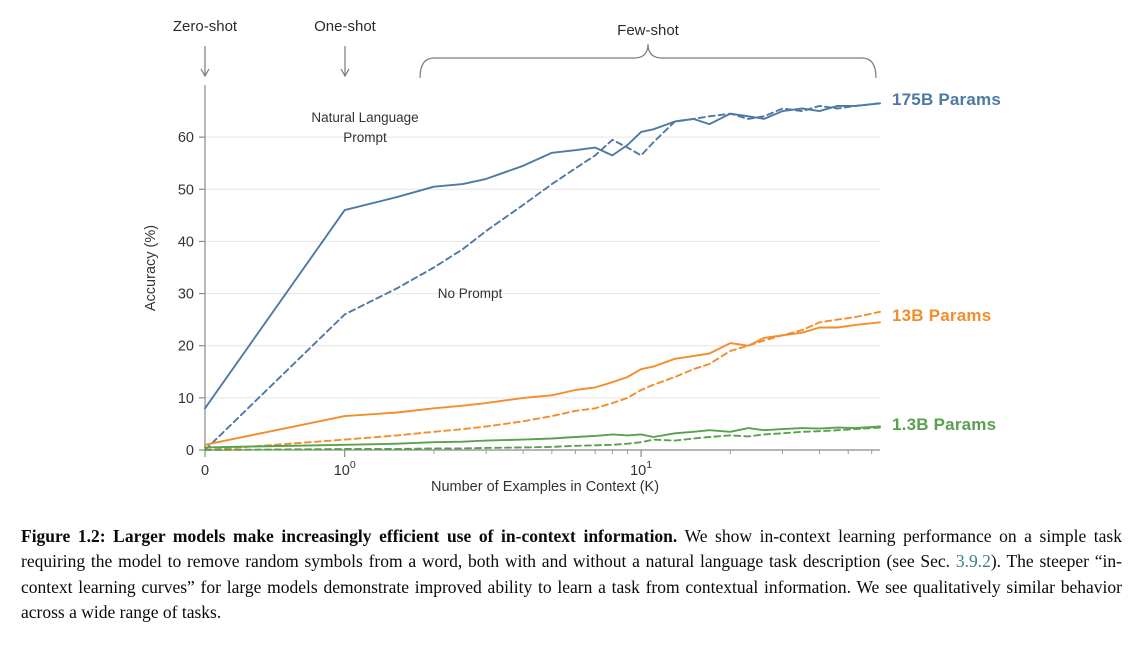  I want to click on section-3-9-2-link: 3.9.2, so click(973, 561).